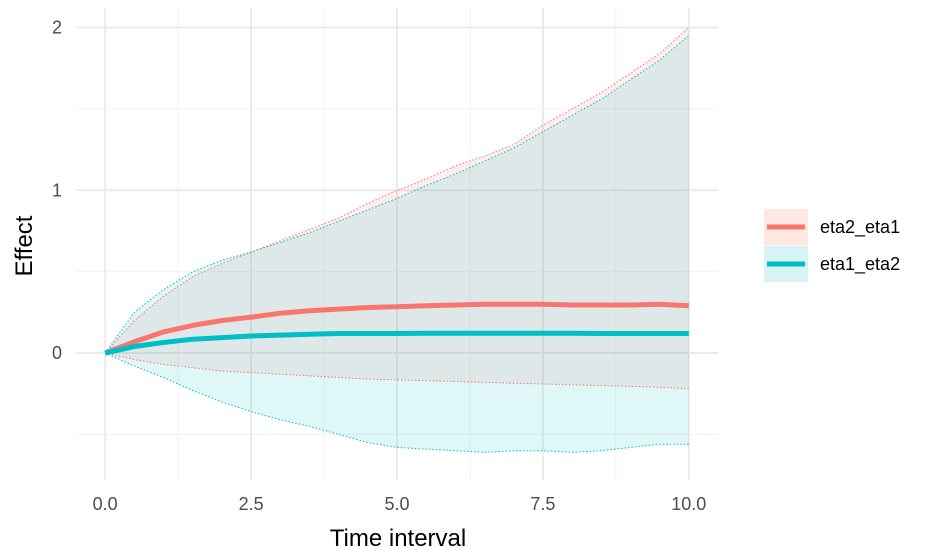  What do you see at coordinates (542, 504) in the screenshot?
I see `x-tick-label: 7.5` at bounding box center [542, 504].